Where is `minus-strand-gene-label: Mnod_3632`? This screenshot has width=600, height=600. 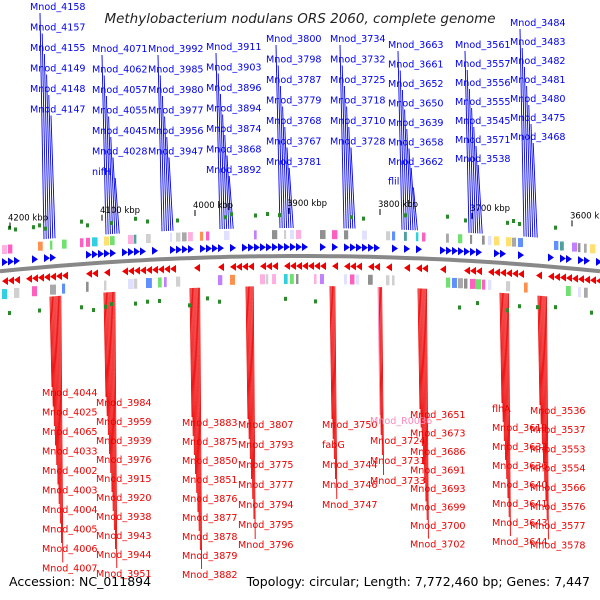 minus-strand-gene-label: Mnod_3632 is located at coordinates (520, 447).